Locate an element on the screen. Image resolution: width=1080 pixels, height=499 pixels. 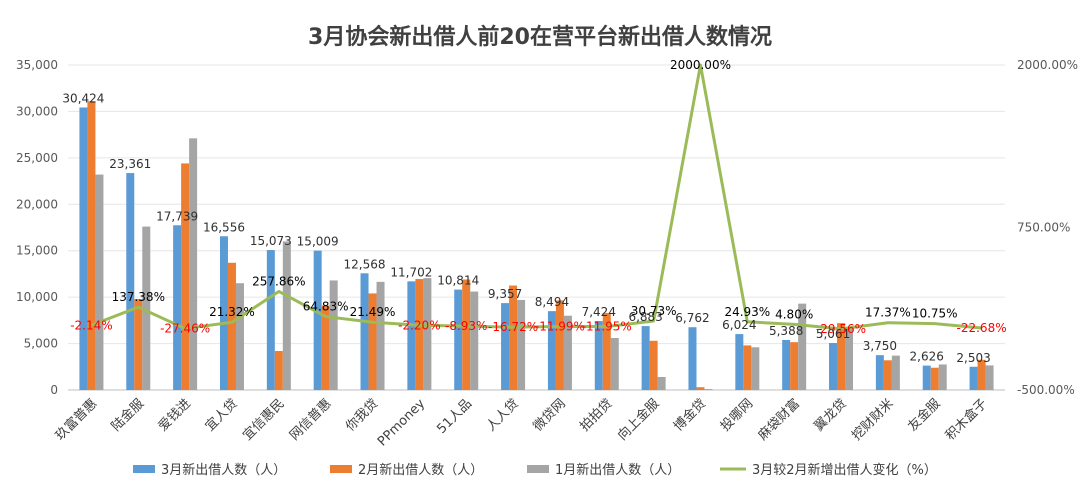
value-label: 9,357 is located at coordinates (505, 294).